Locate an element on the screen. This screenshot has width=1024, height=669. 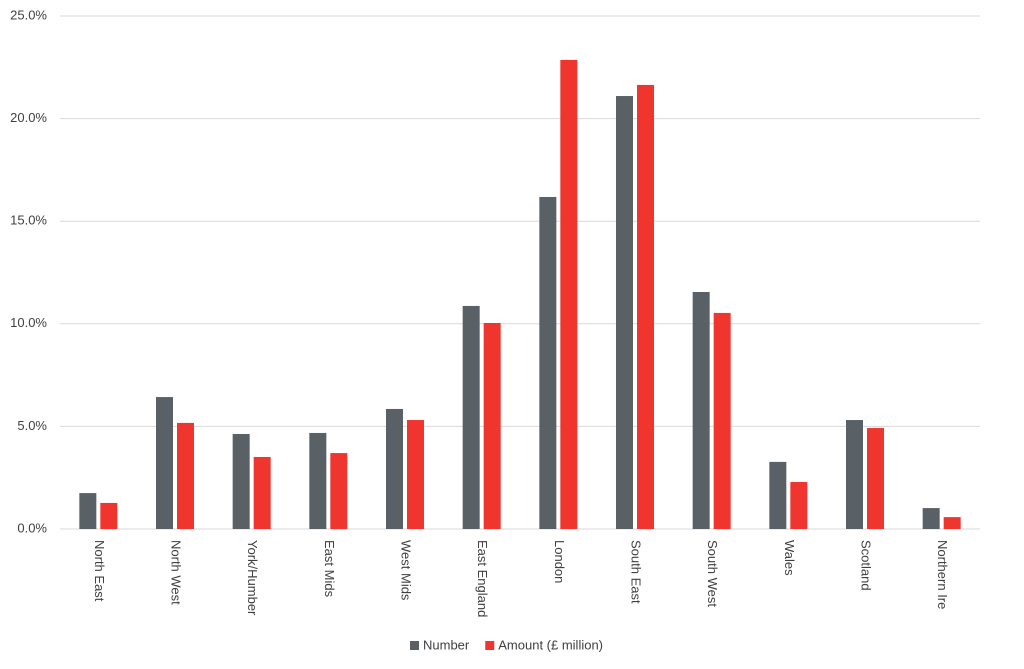
y-tick-label: 10.0% is located at coordinates (28, 322).